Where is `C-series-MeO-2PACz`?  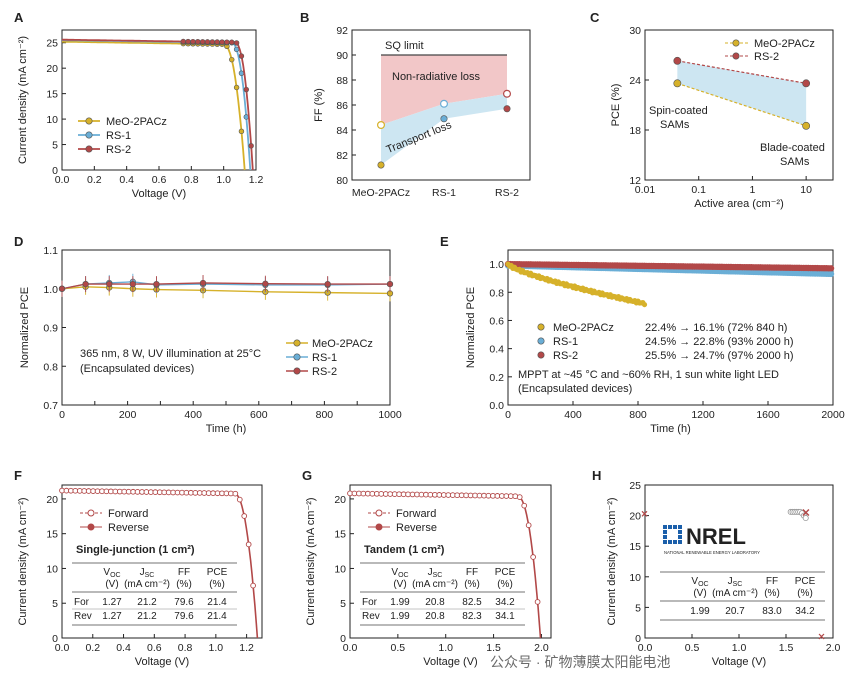
C-series-MeO-2PACz is located at coordinates (742, 104).